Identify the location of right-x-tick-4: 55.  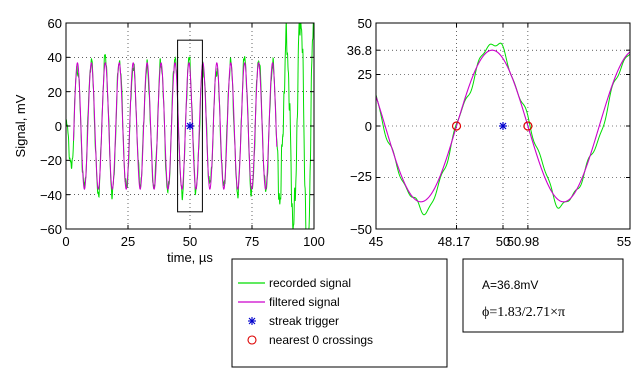
(624, 241).